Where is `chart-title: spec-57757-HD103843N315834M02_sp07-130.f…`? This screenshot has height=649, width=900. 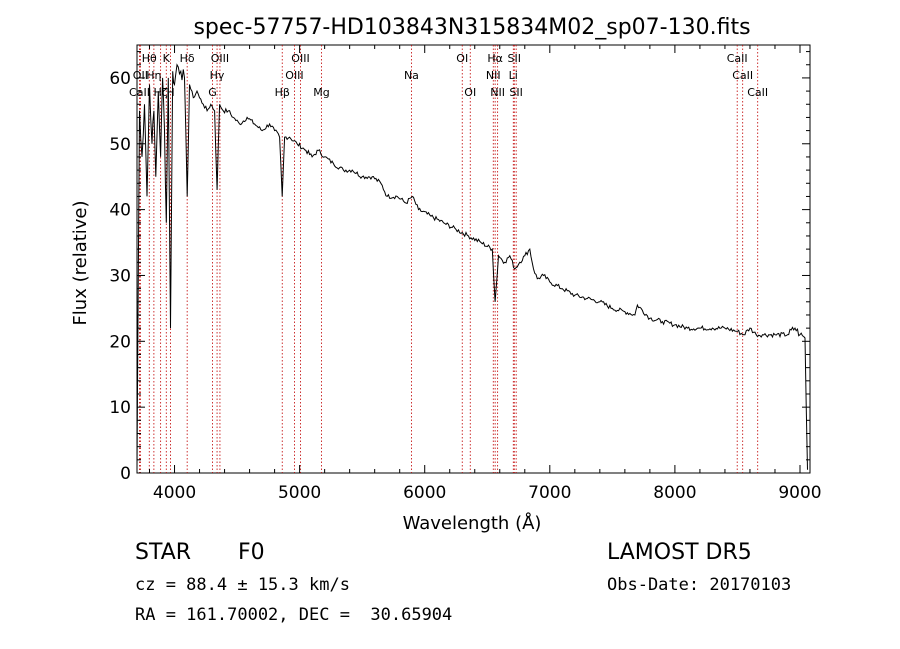 chart-title: spec-57757-HD103843N315834M02_sp07-130.f… is located at coordinates (471, 27).